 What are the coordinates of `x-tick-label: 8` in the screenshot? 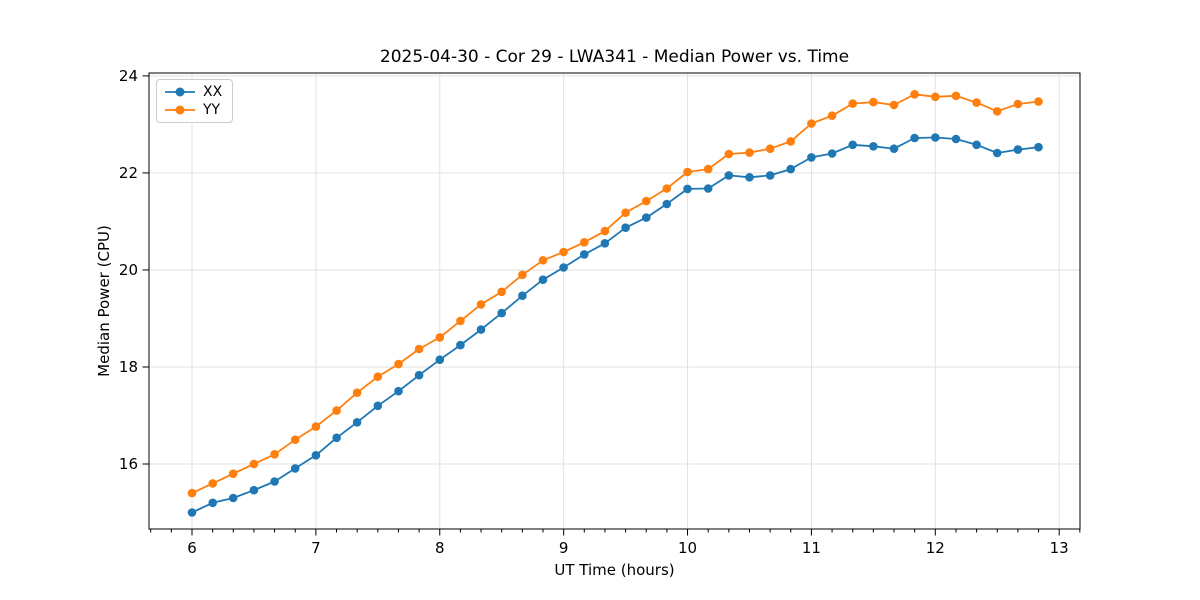 It's located at (440, 548).